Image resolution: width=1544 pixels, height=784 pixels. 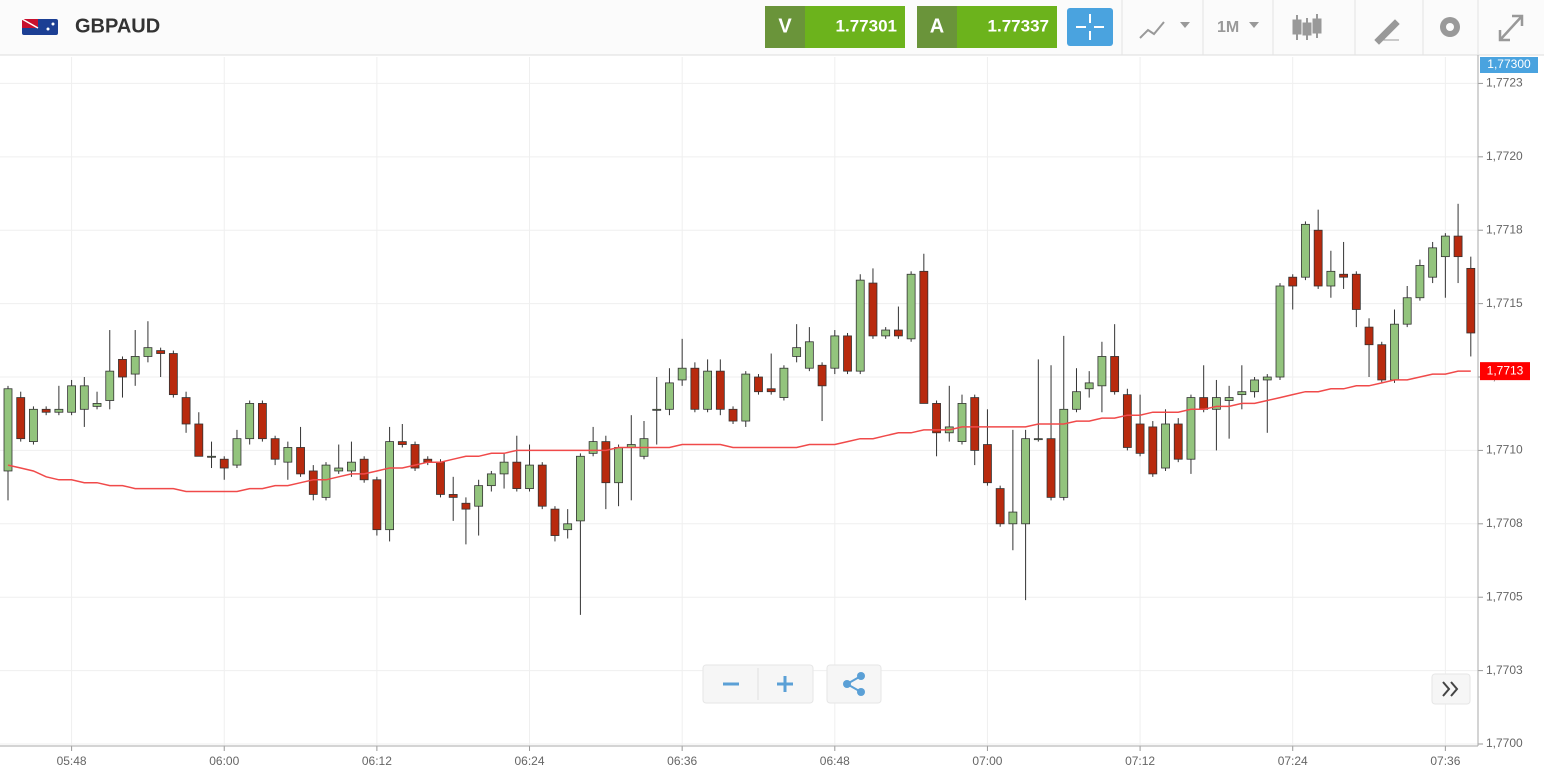 What do you see at coordinates (866, 25) in the screenshot?
I see `sell-price: 1.77301` at bounding box center [866, 25].